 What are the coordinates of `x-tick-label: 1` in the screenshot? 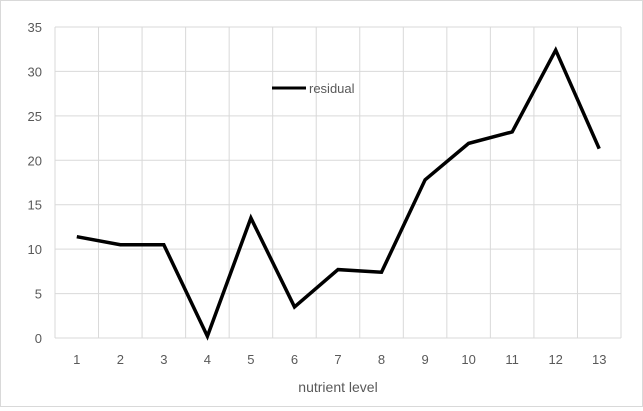 It's located at (76, 359).